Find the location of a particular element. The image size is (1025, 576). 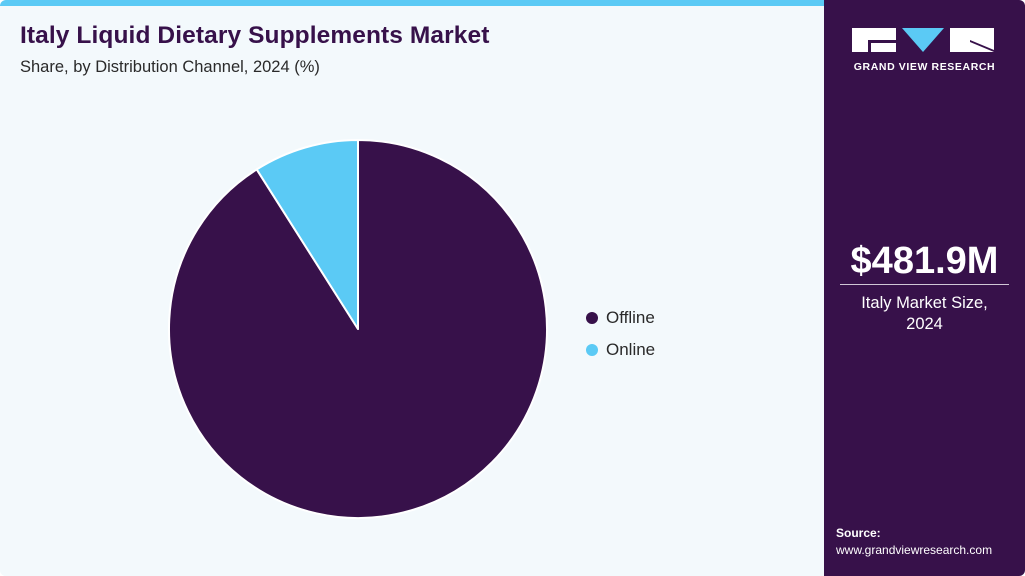

market-label-line2: 2024 is located at coordinates (924, 324).